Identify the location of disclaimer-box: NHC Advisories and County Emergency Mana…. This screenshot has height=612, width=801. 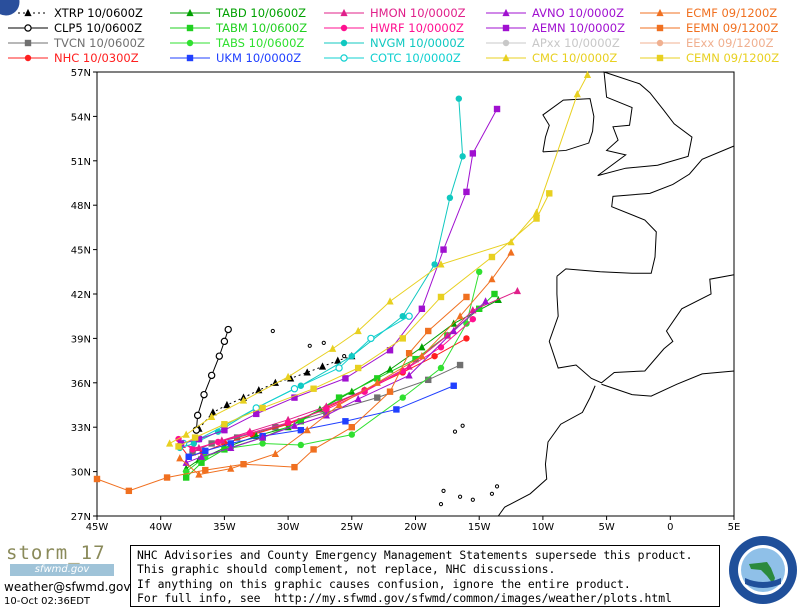
(425, 576).